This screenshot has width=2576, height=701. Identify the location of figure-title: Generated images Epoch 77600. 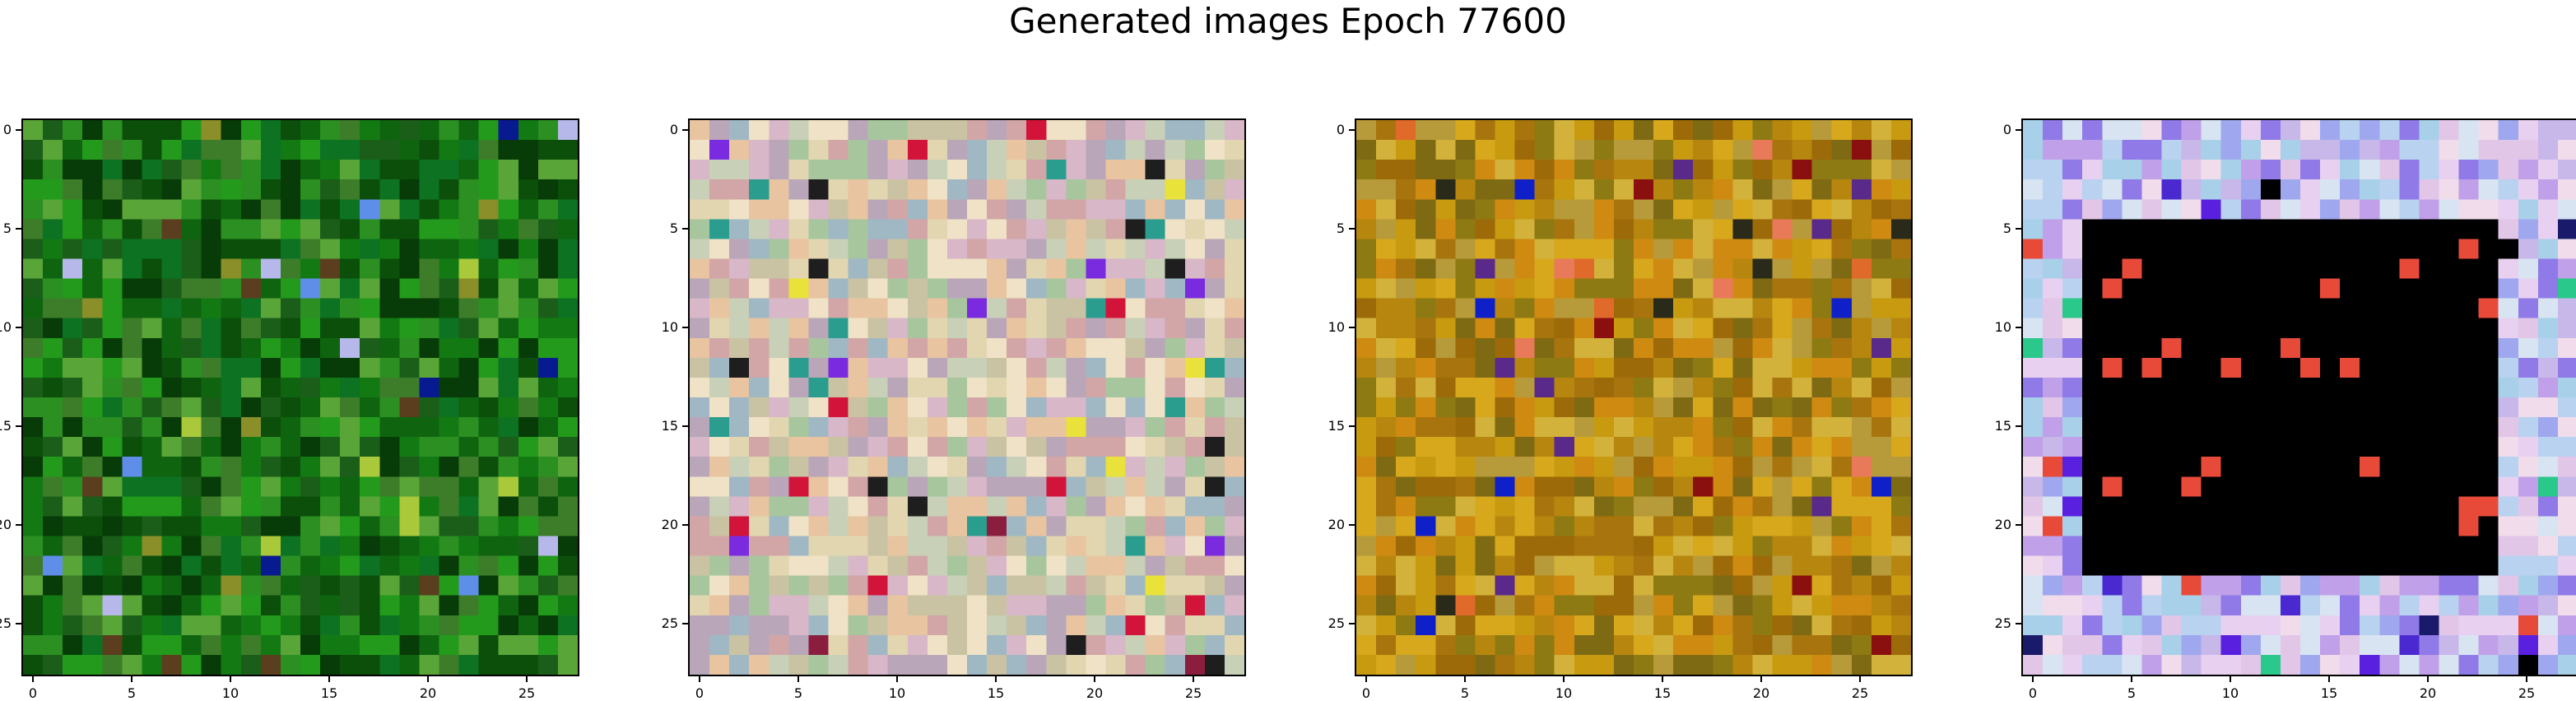
(1288, 21).